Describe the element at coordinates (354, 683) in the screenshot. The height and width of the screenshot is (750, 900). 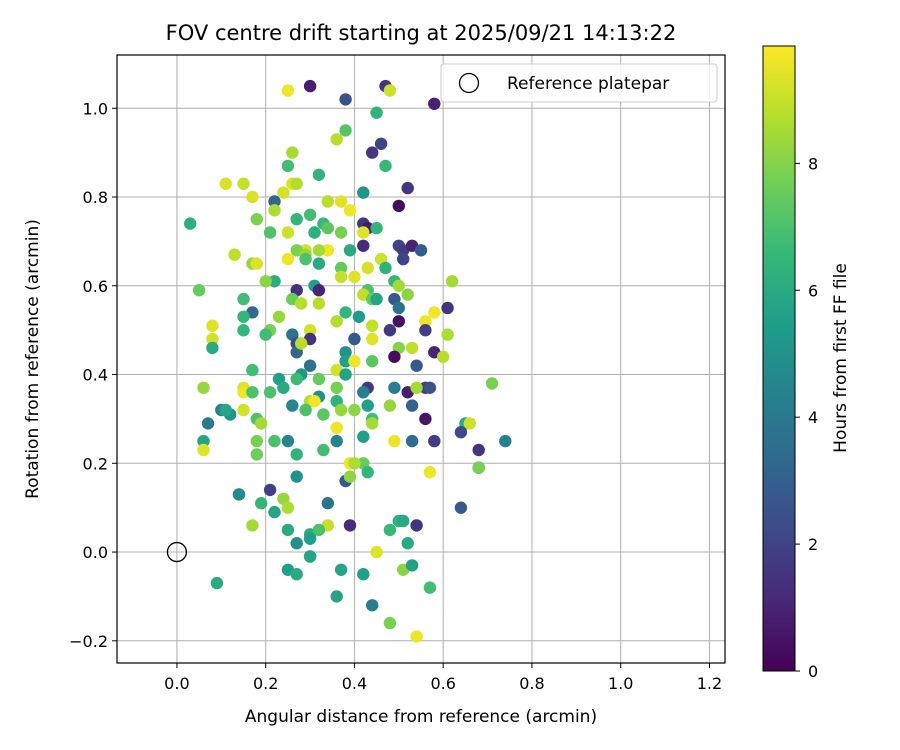
I see `x-tick-label: 0.4` at that location.